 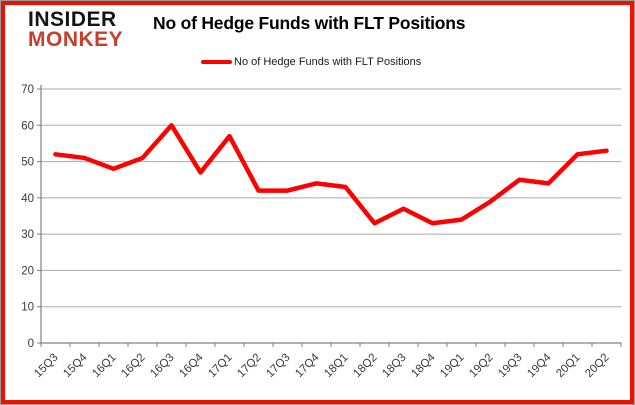 I want to click on svg-text: 0, so click(x=31, y=344).